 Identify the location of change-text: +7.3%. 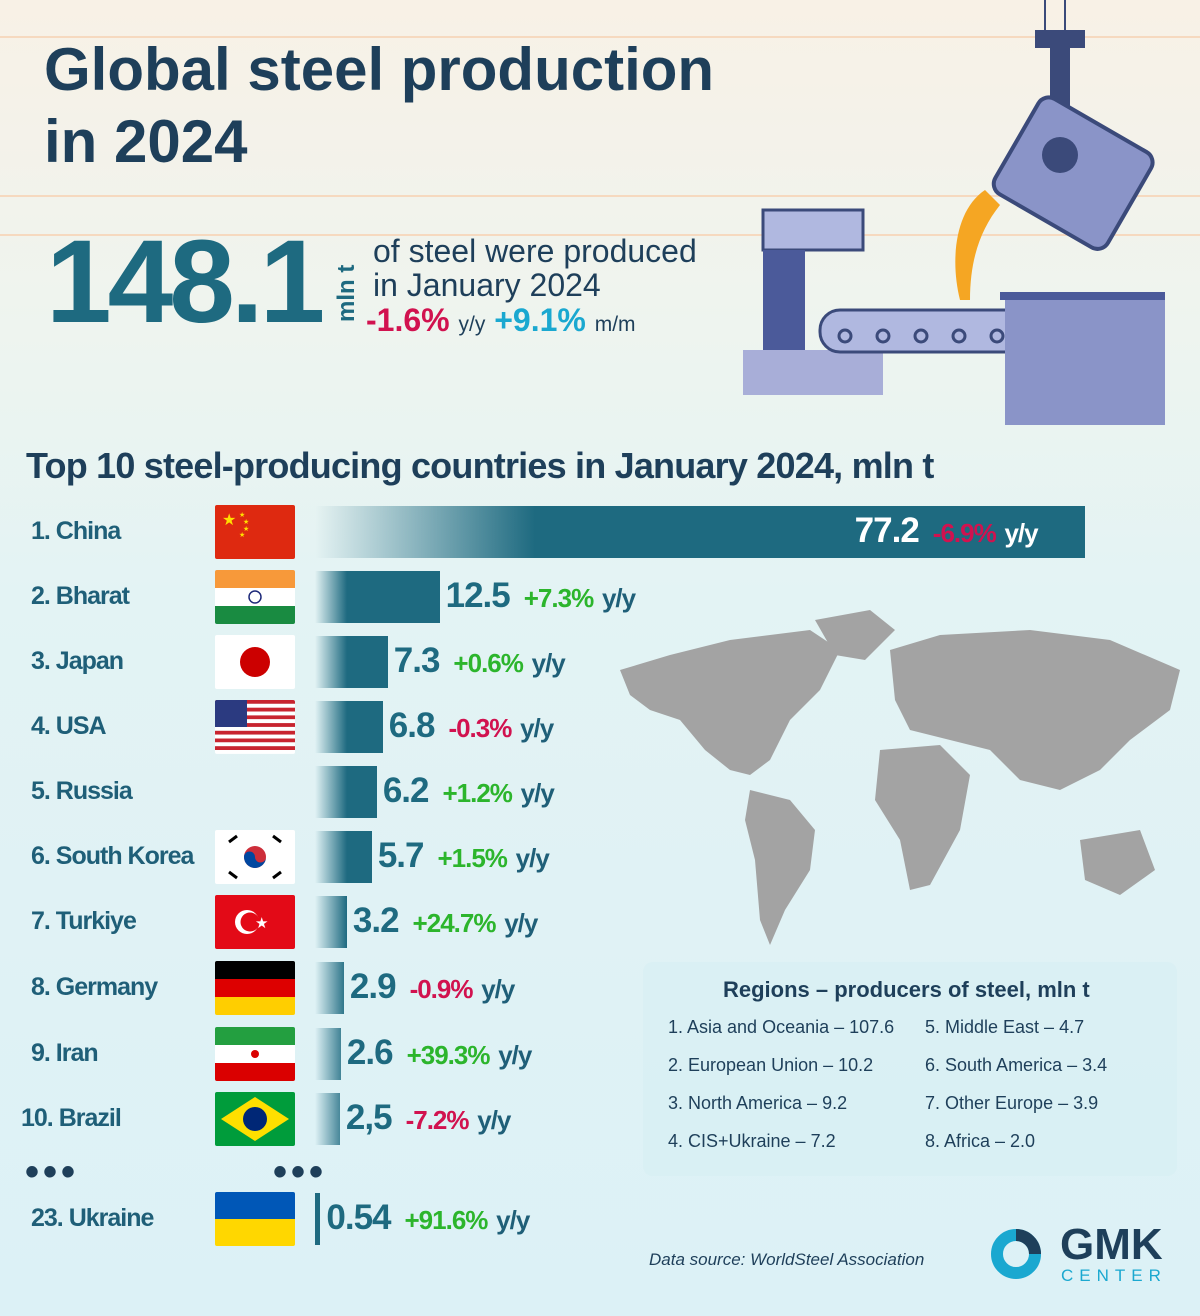
(558, 598).